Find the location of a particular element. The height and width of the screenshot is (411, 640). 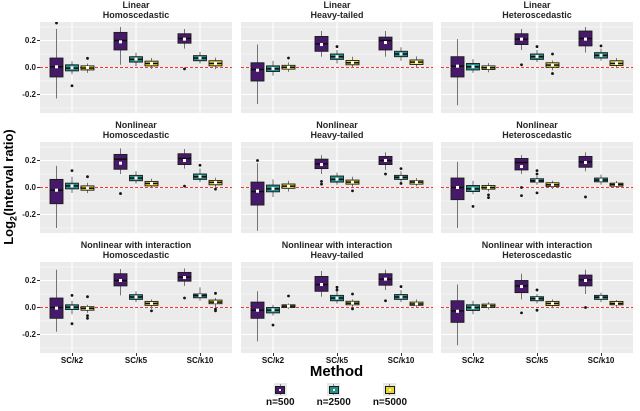

facet-title-line: Heavy-tailed is located at coordinates (337, 254).